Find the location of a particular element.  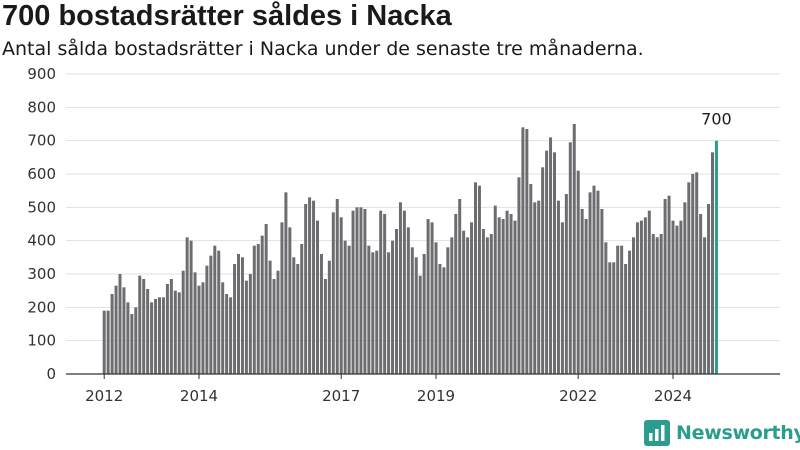

y-tick-label: 400 is located at coordinates (41, 241).